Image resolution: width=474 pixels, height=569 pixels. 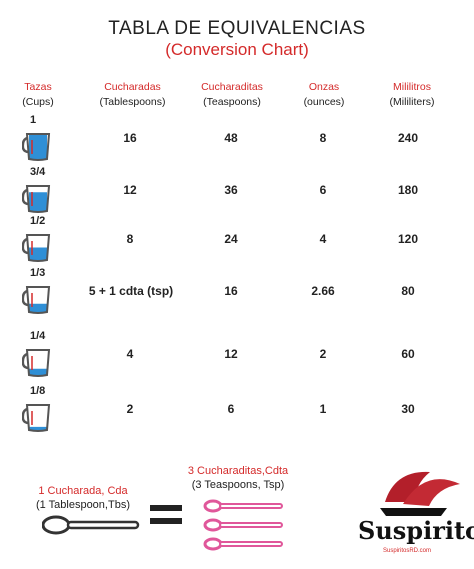 I want to click on cup-amount-label: 3/4, so click(x=38, y=172).